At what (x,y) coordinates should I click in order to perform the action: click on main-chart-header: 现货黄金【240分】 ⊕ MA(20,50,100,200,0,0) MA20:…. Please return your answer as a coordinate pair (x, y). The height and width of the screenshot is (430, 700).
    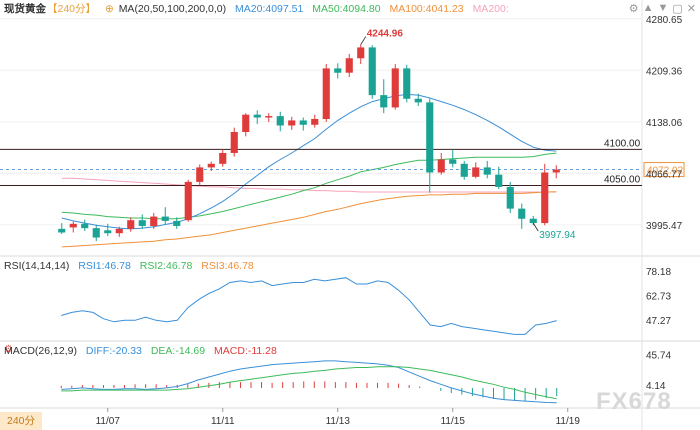
    Looking at the image, I should click on (259, 9).